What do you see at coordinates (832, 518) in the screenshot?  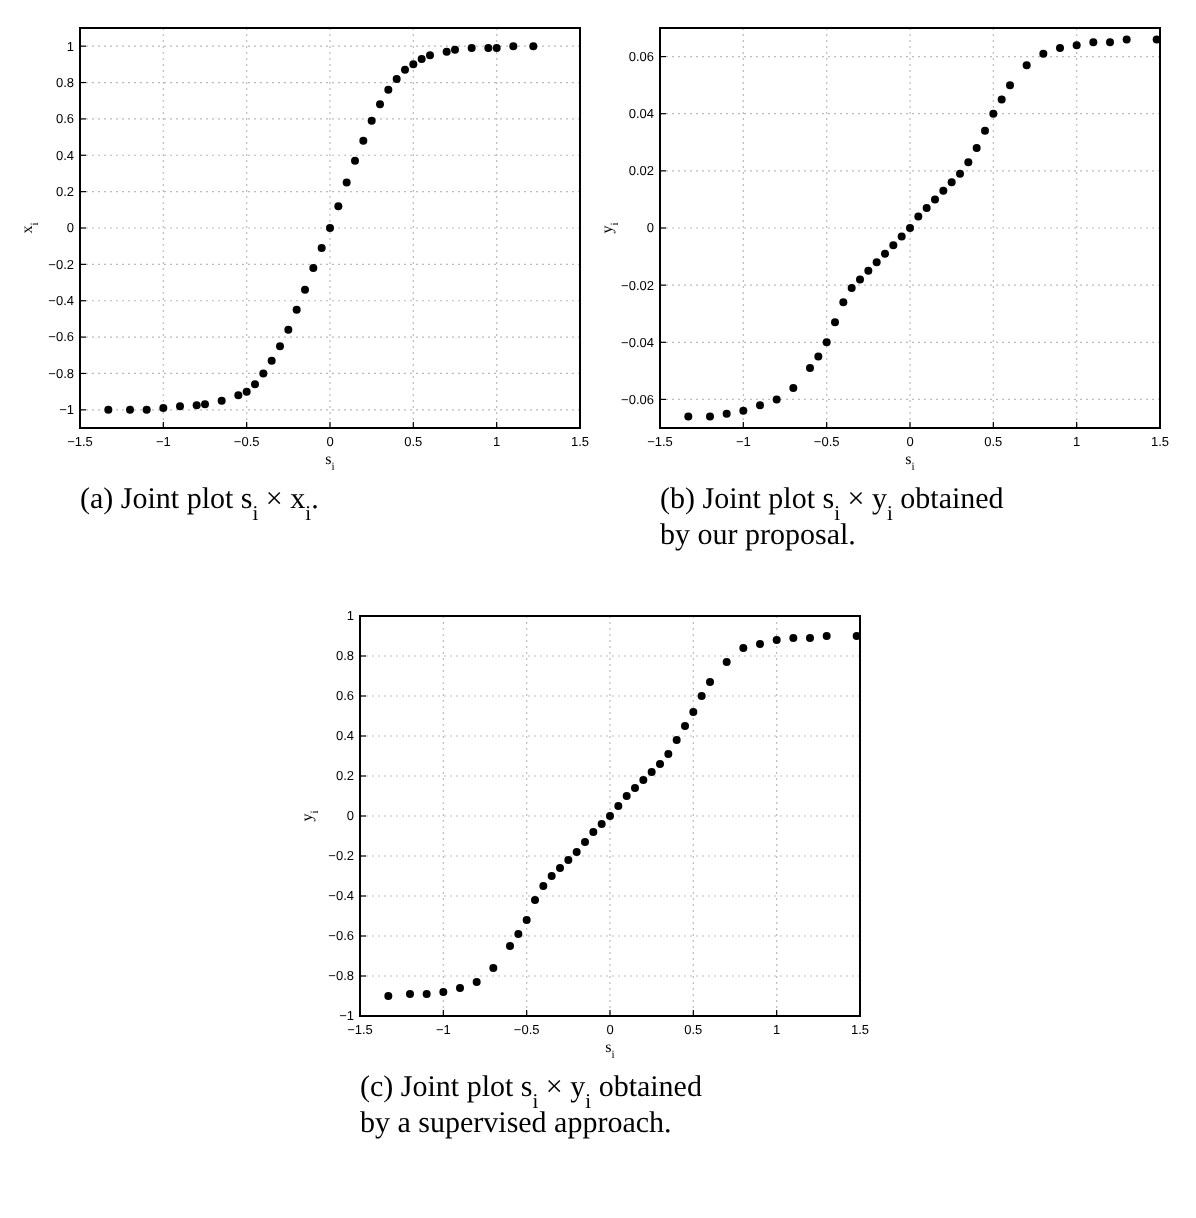 I see `text: (b) Joint plot s$_{i}$ × y$_{i}$ obtained by our proposal.` at bounding box center [832, 518].